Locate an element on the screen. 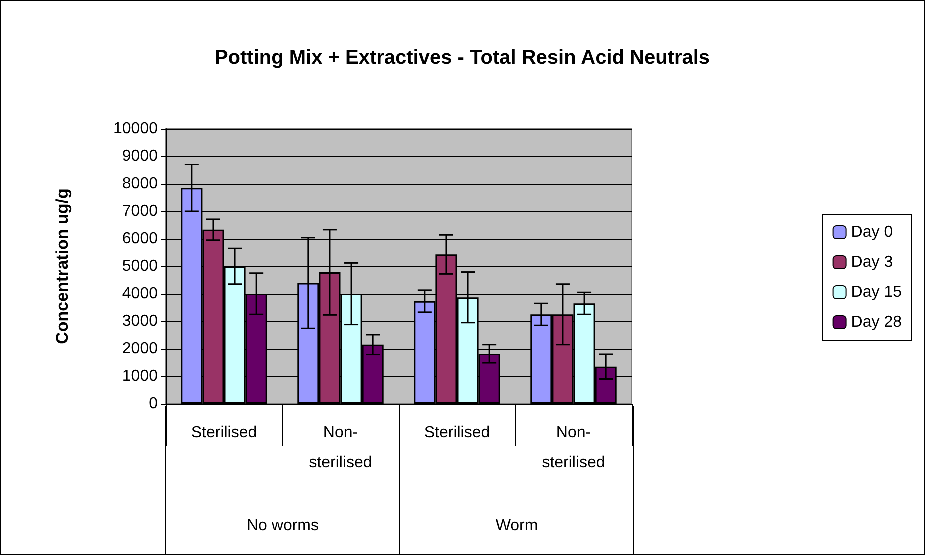 This screenshot has width=925, height=555. y-tick-label: 3000 is located at coordinates (140, 321).